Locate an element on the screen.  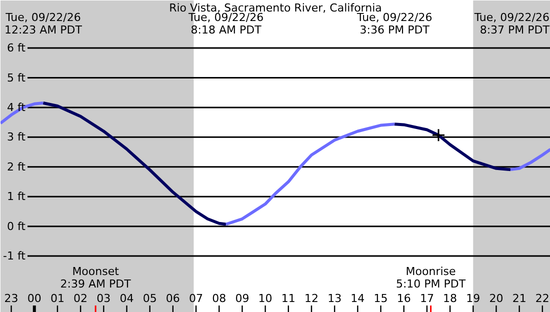
y-tick-label: 3 ft is located at coordinates (16, 137).